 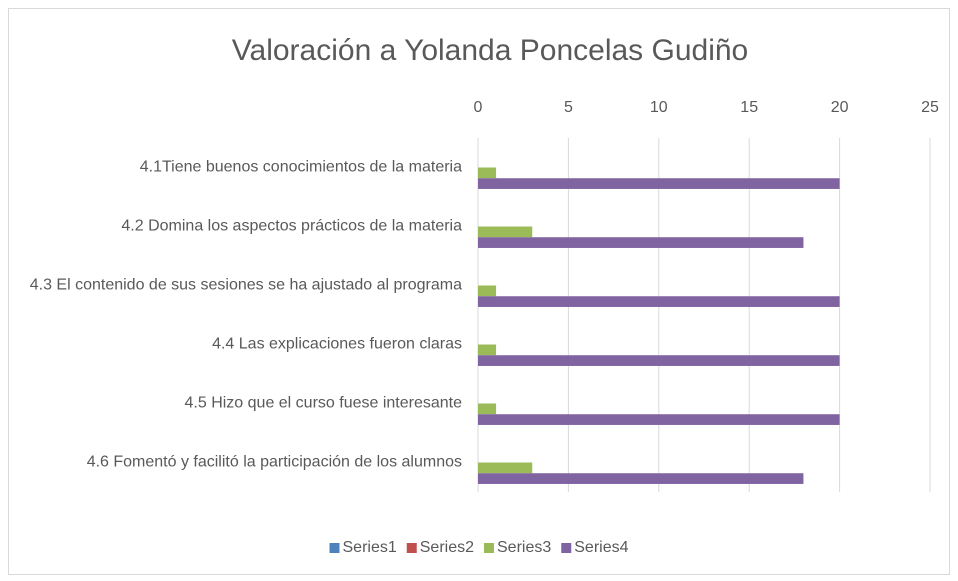 I want to click on legend-item: Series1, so click(x=363, y=547).